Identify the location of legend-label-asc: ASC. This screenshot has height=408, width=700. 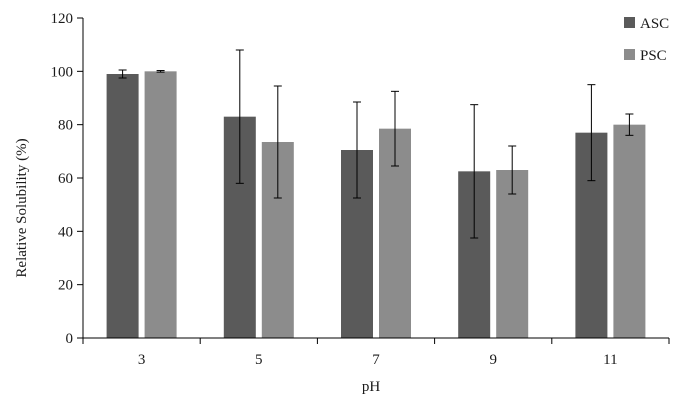
(654, 24).